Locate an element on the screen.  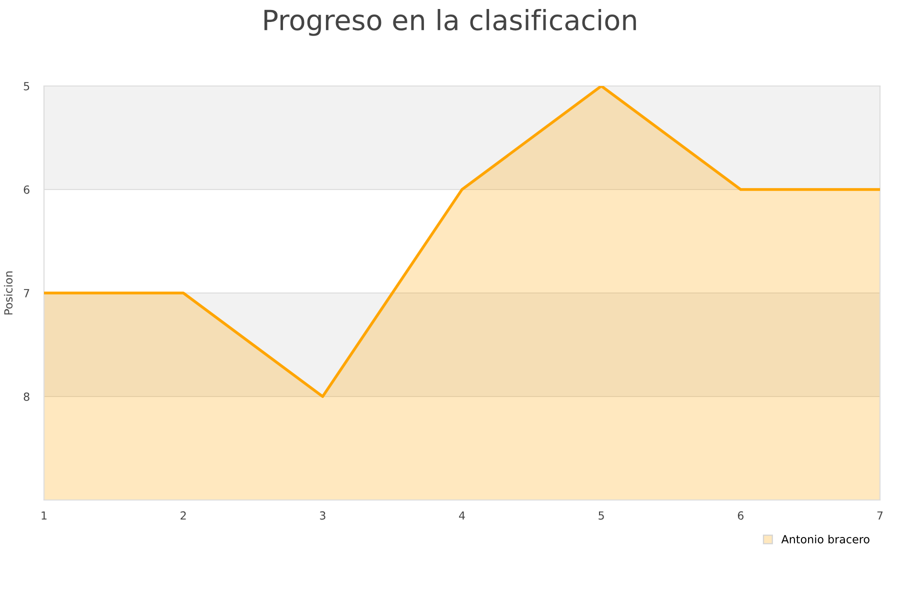
x-tick-label: 4 is located at coordinates (462, 515).